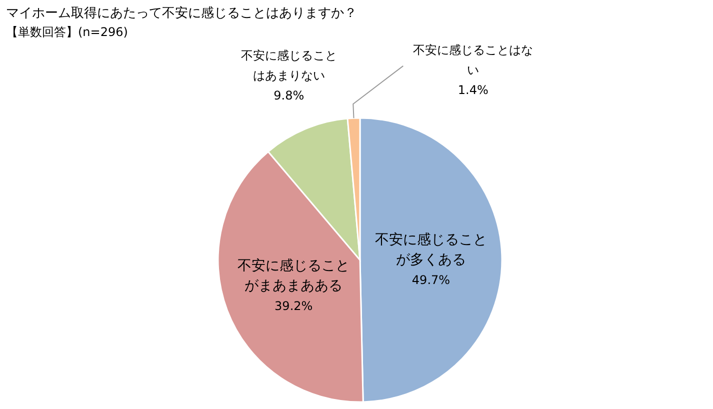 The image size is (713, 409). Describe the element at coordinates (289, 95) in the screenshot. I see `data-label: 9.8%` at that location.